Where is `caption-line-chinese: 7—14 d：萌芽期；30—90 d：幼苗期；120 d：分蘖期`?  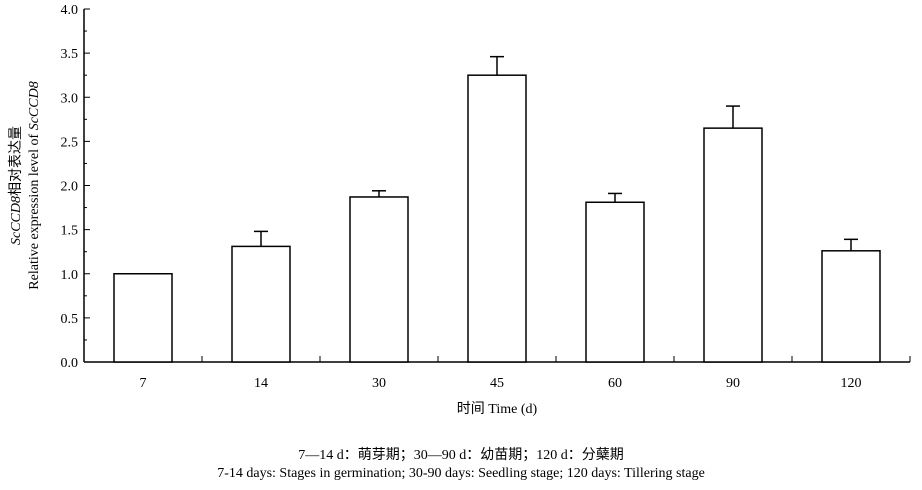 caption-line-chinese: 7—14 d：萌芽期；30—90 d：幼苗期；120 d：分蘖期 is located at coordinates (461, 455).